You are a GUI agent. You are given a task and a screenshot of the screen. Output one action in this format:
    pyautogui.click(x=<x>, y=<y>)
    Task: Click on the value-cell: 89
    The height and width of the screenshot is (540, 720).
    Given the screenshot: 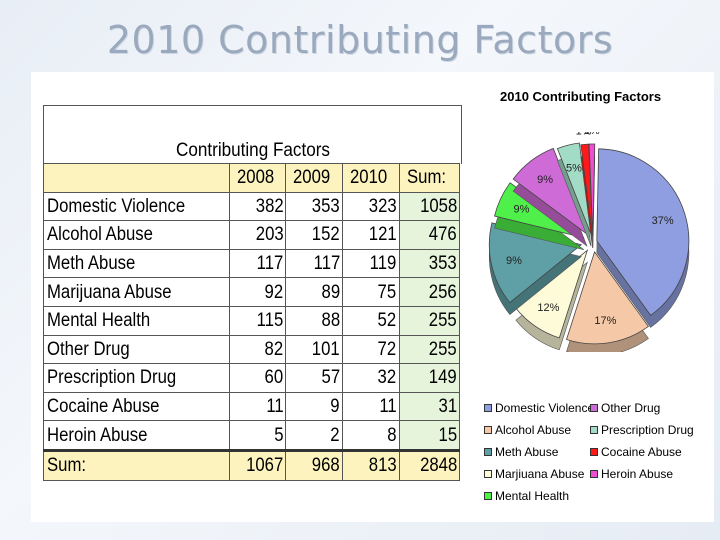 What is the action you would take?
    pyautogui.click(x=314, y=292)
    